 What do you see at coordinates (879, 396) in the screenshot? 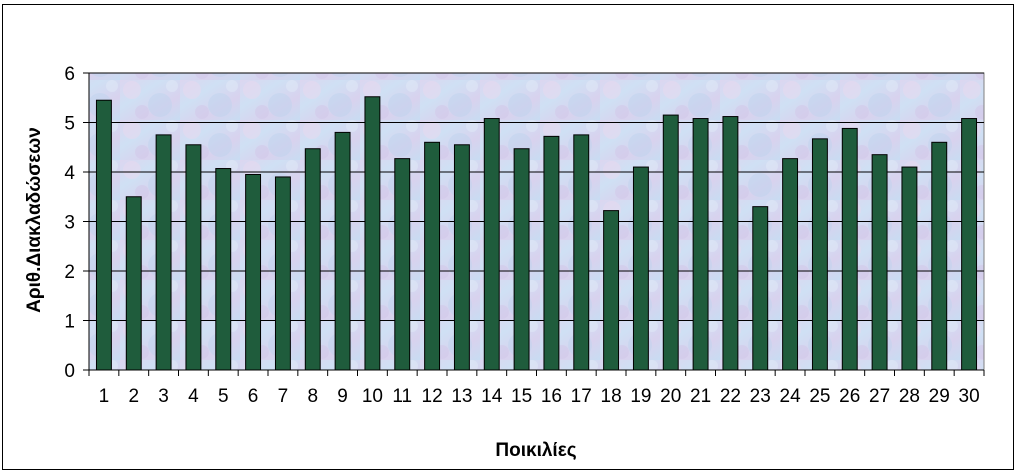
I see `x-tick-label: 27` at bounding box center [879, 396].